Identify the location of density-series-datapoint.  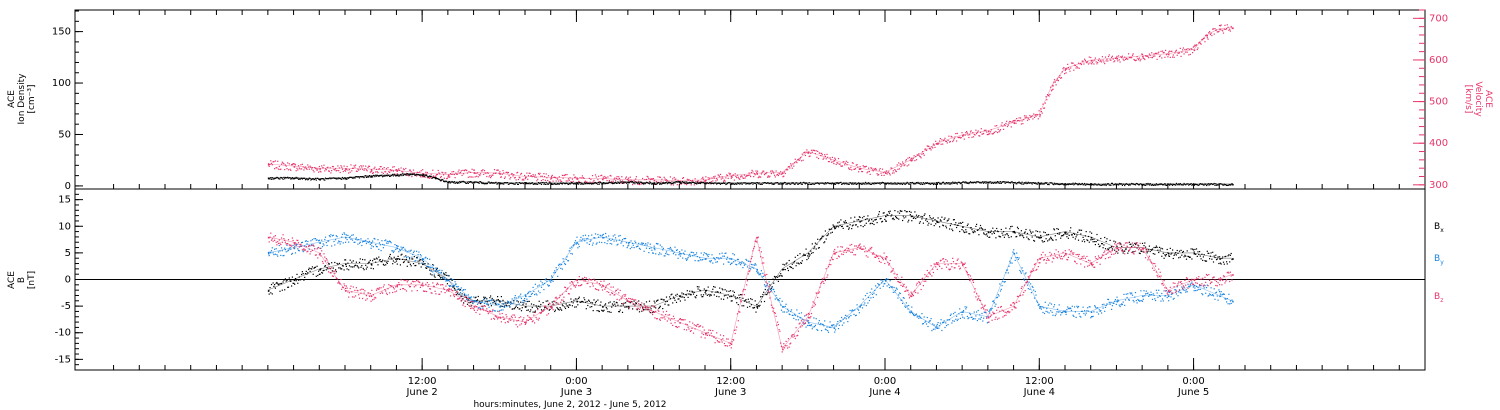
(371, 176).